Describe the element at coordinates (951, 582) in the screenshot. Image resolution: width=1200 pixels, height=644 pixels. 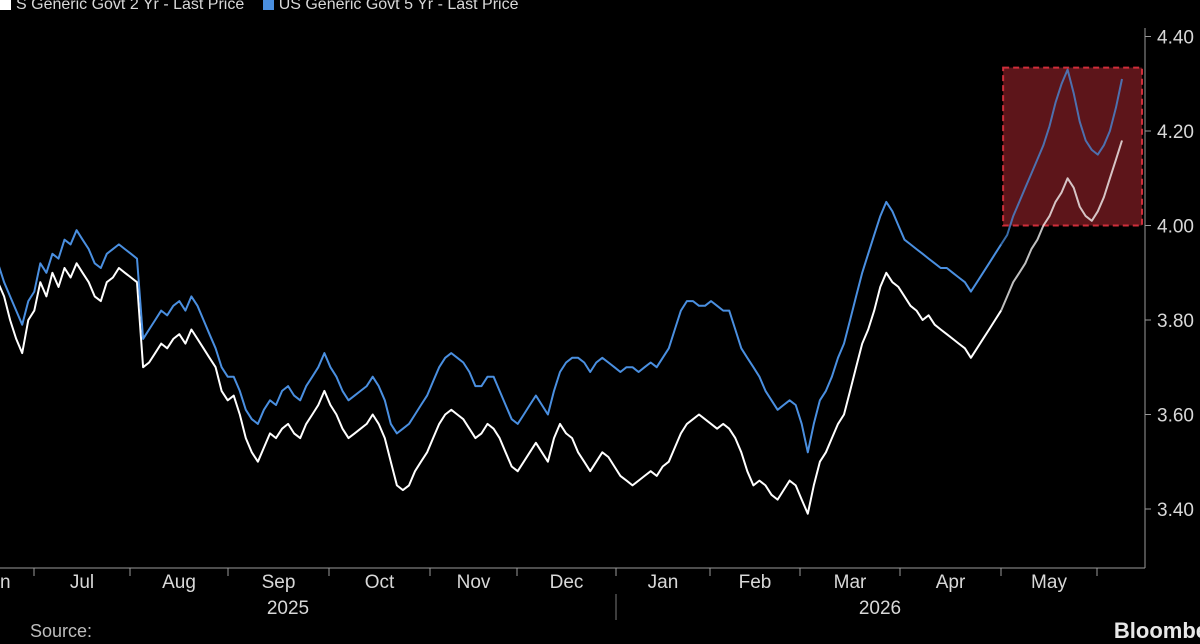
I see `x-tick-label: Apr` at that location.